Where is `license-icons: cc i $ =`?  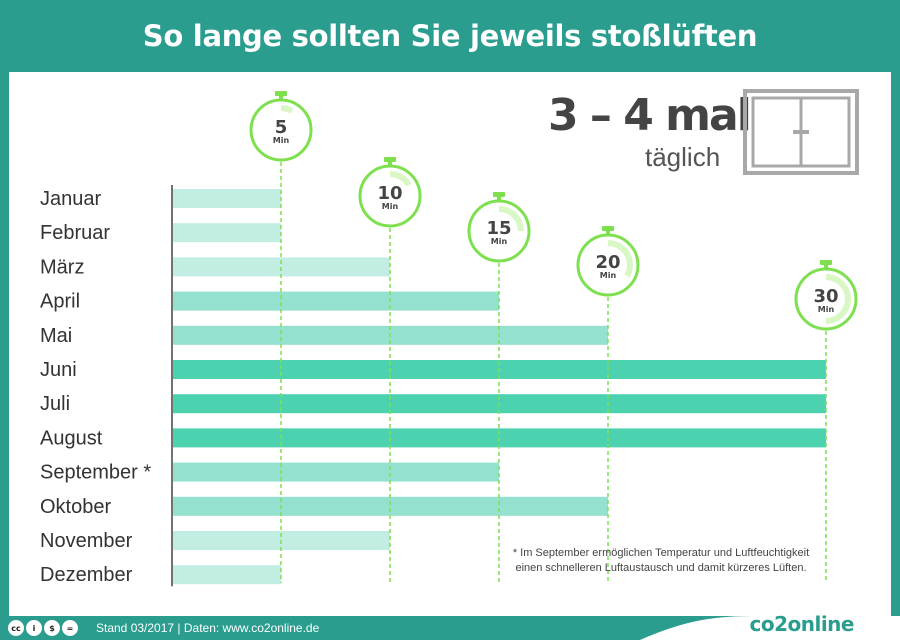 license-icons: cc i $ = is located at coordinates (43, 628).